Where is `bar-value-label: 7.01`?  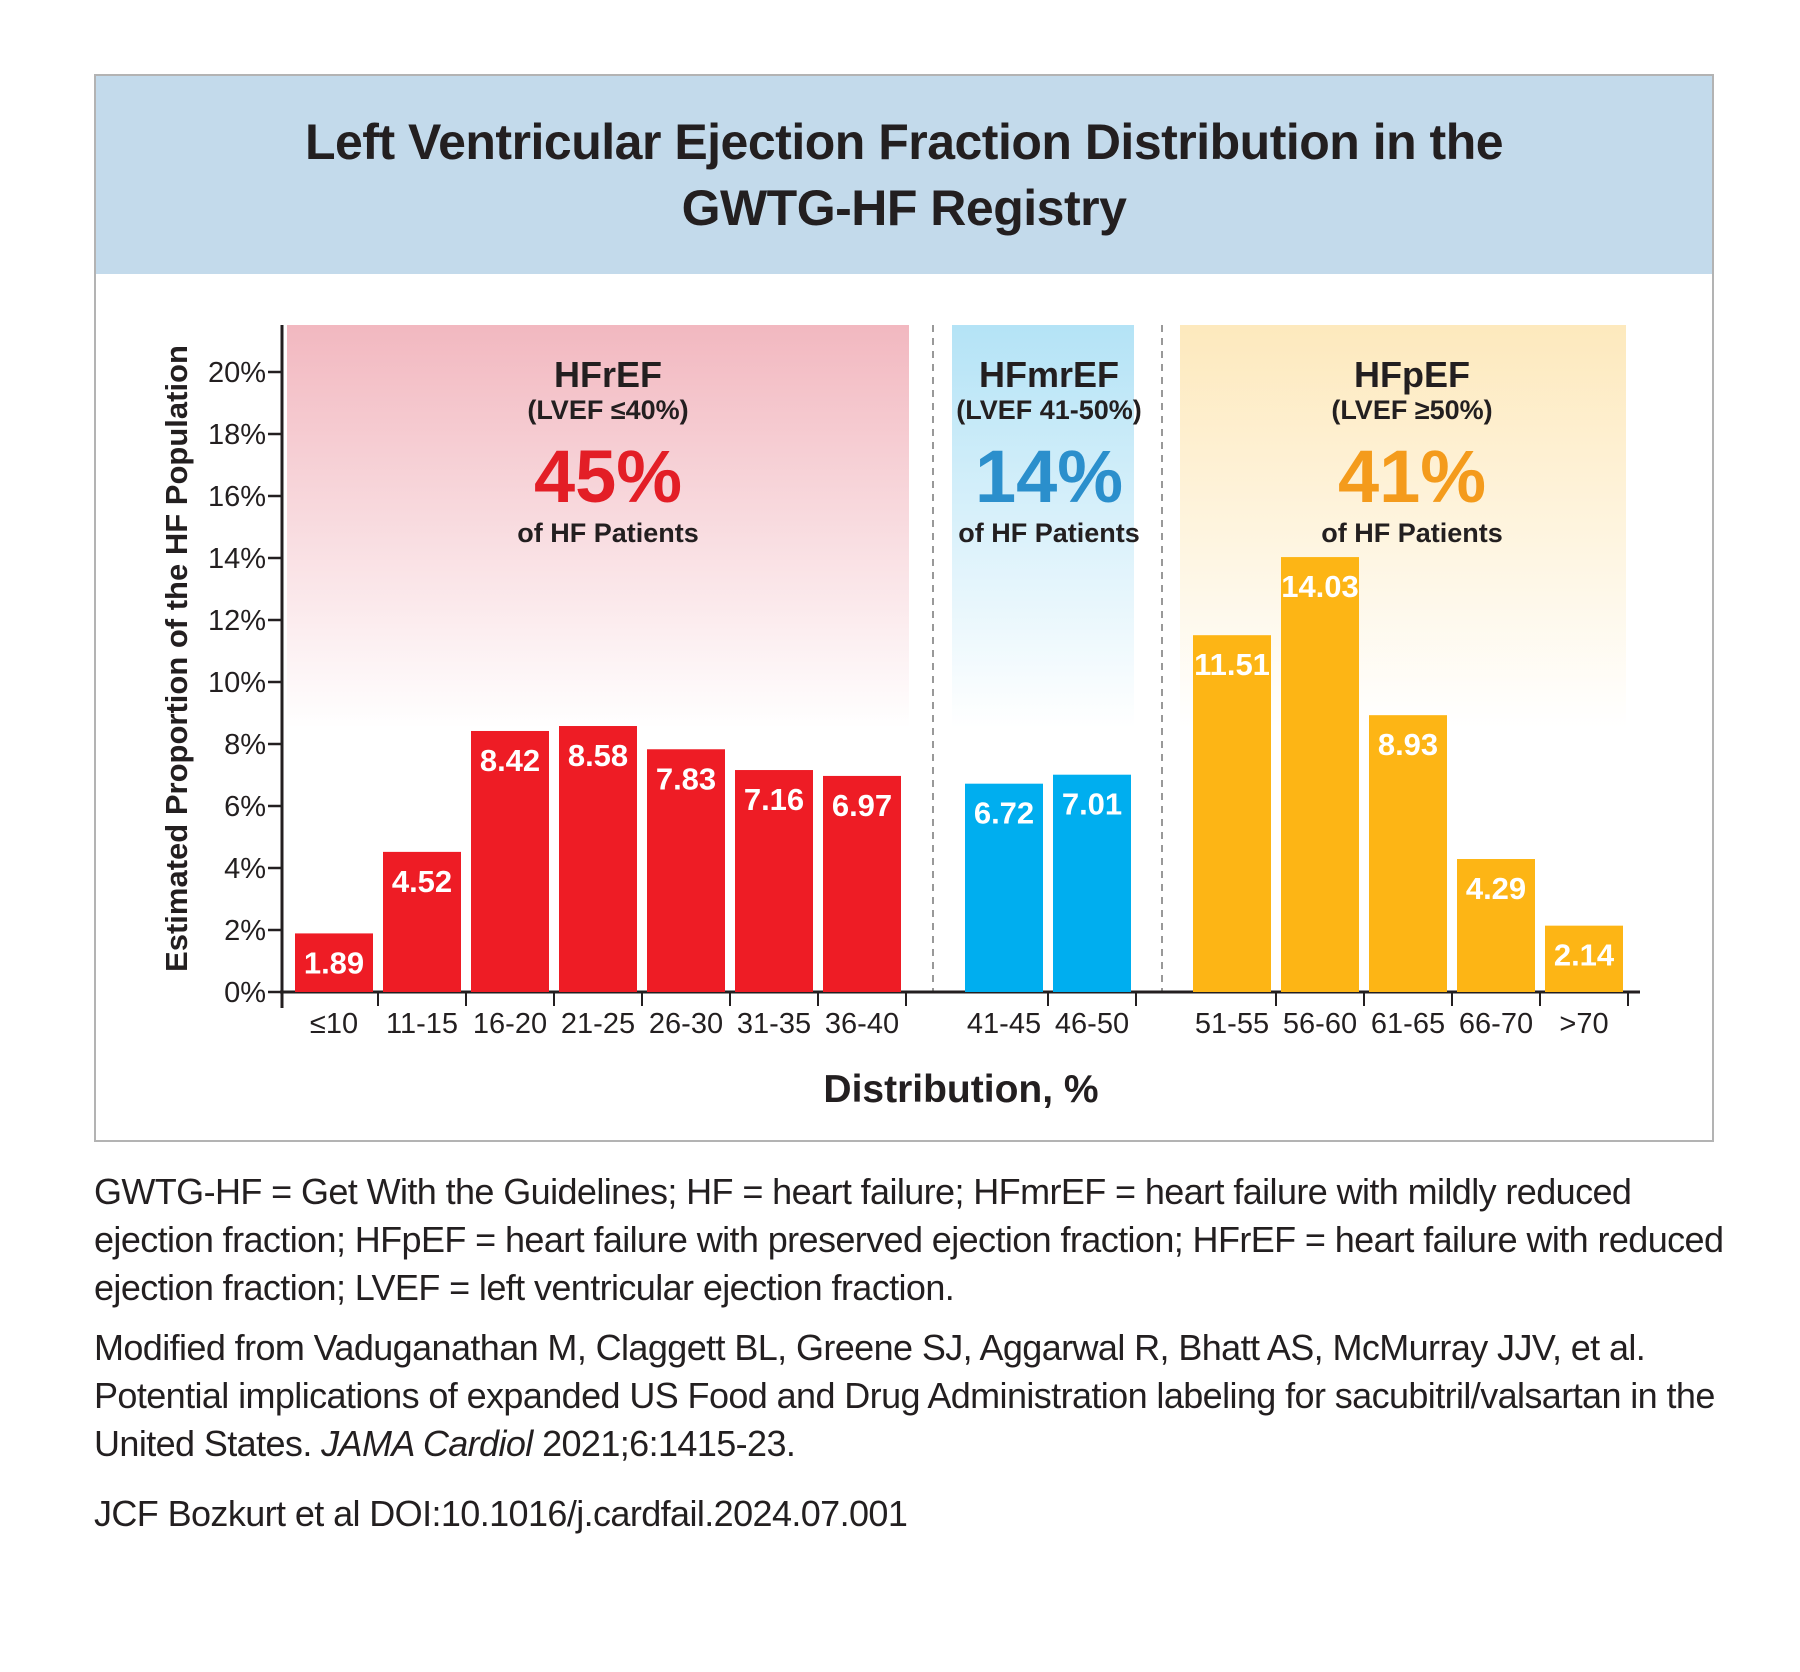
bar-value-label: 7.01 is located at coordinates (1092, 804).